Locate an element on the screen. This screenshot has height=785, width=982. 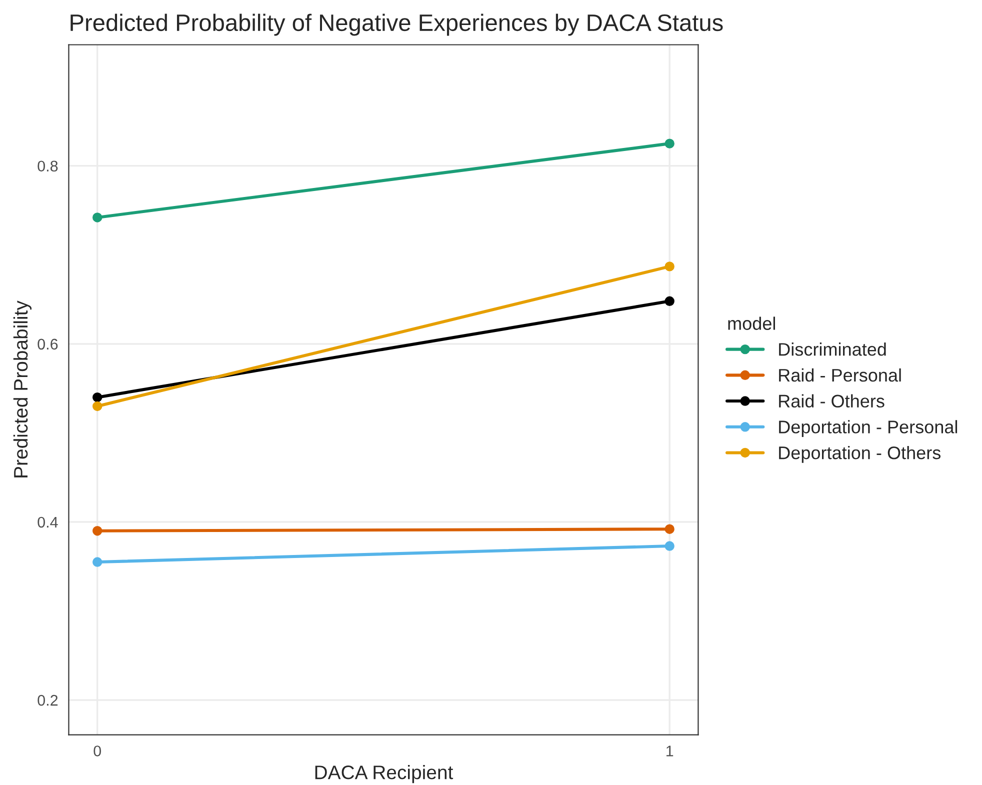
legend-label: Raid - Personal is located at coordinates (840, 375).